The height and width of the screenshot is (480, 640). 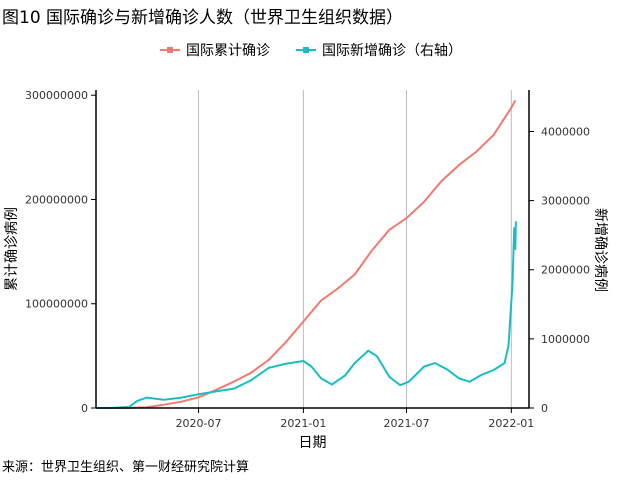 I want to click on source-note: 来源：世界卫生组织、第一财经研究院计算, so click(x=126, y=467).